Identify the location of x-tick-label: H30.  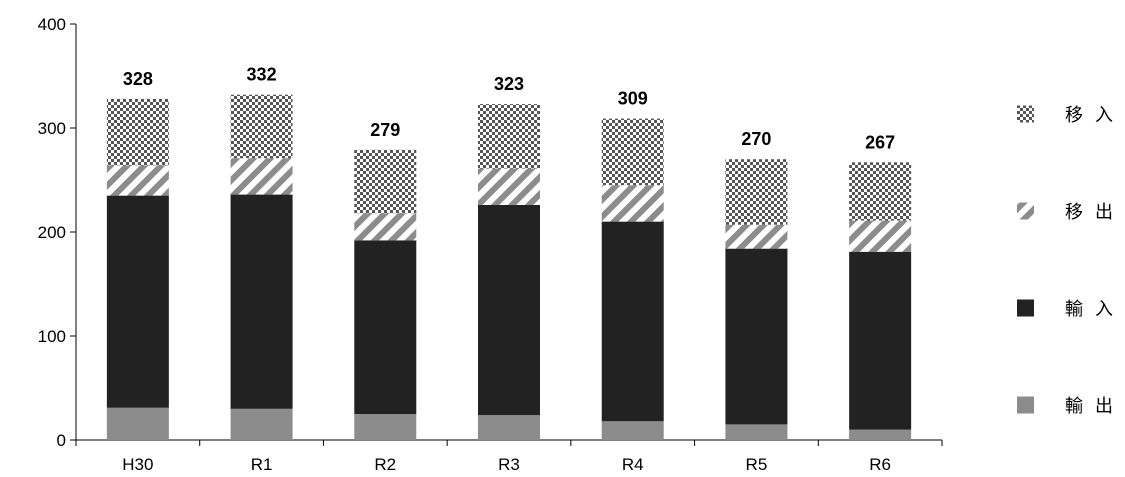
(137, 464).